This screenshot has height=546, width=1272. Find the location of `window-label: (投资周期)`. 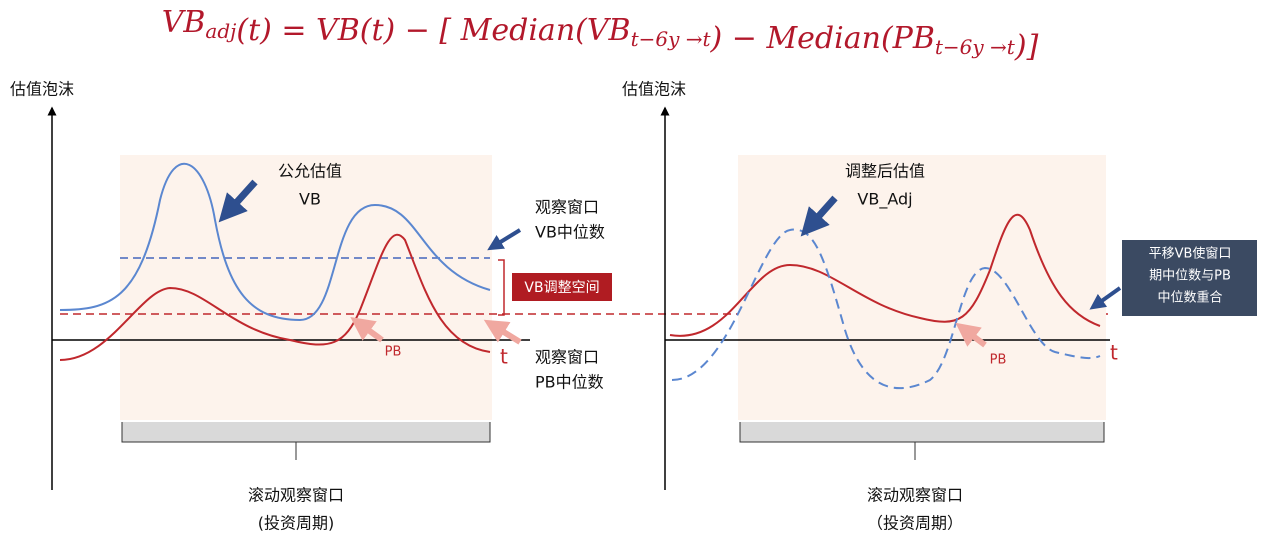

window-label: (投资周期) is located at coordinates (296, 523).